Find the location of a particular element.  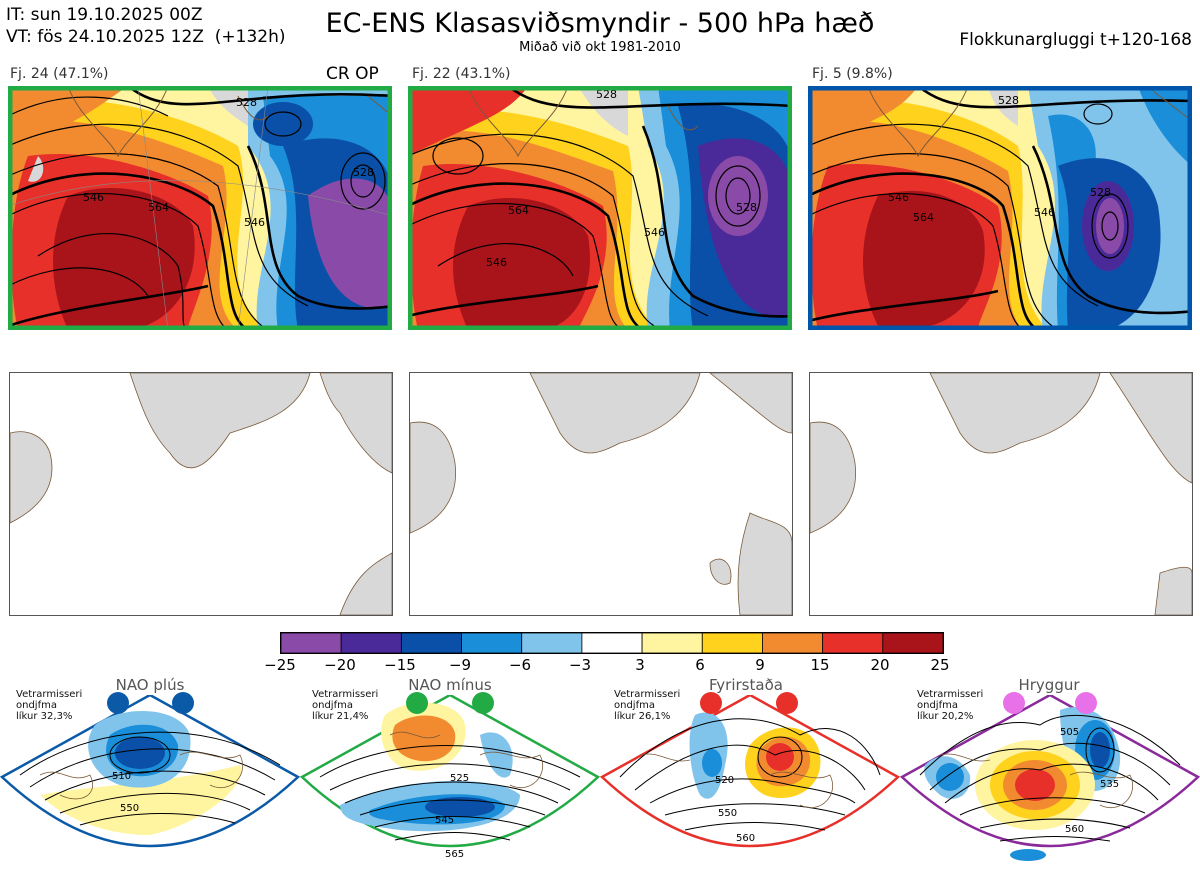

cluster-2-label: Fj. 22 (43.1%) is located at coordinates (461, 74).